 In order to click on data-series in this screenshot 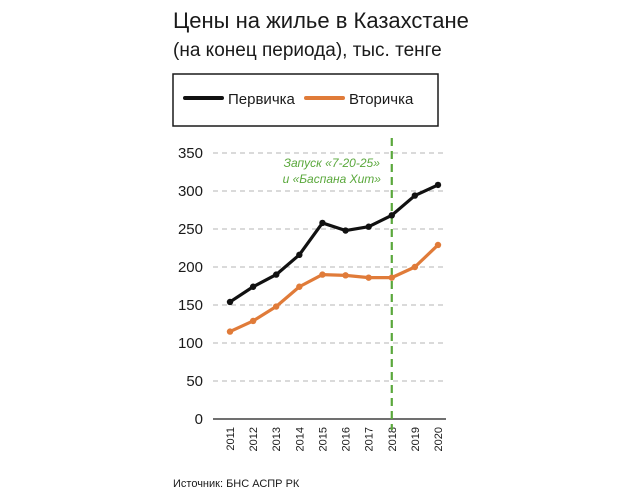, I will do `click(334, 258)`.